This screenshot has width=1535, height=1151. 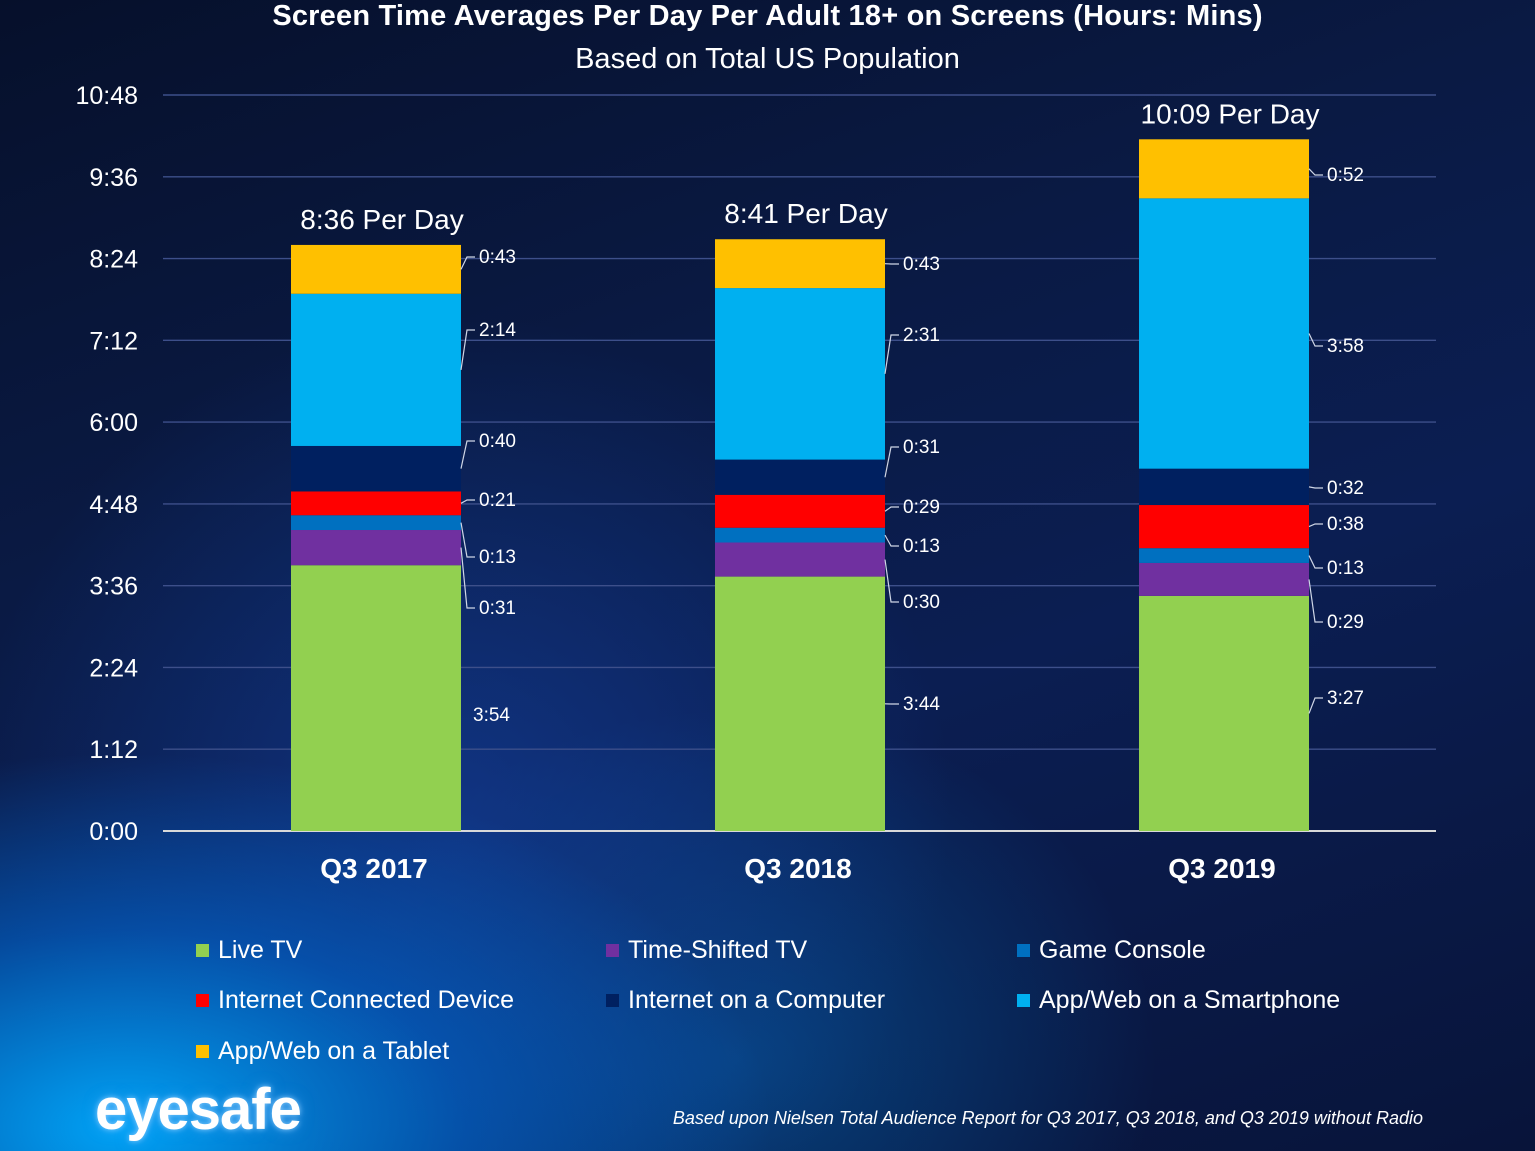 I want to click on data-label: 3:27, so click(x=1345, y=698).